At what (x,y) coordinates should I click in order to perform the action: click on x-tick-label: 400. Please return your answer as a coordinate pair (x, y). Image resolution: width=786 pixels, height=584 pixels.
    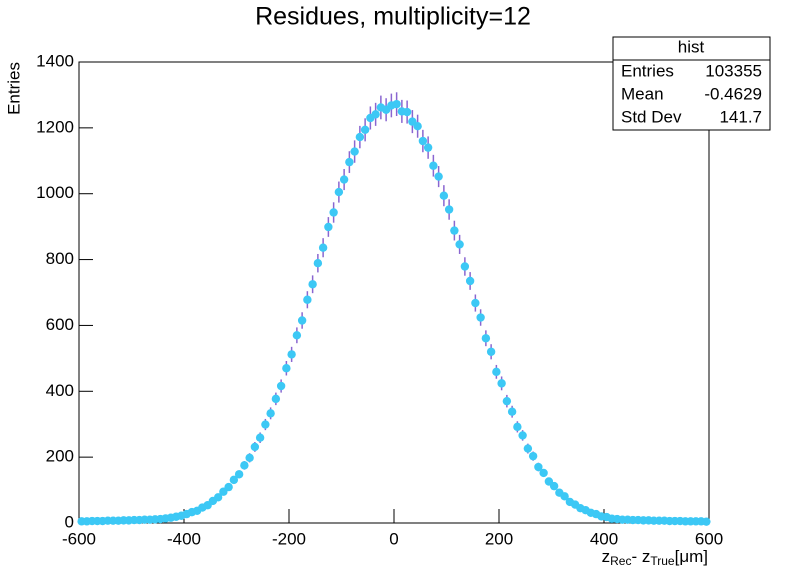
    Looking at the image, I should click on (604, 538).